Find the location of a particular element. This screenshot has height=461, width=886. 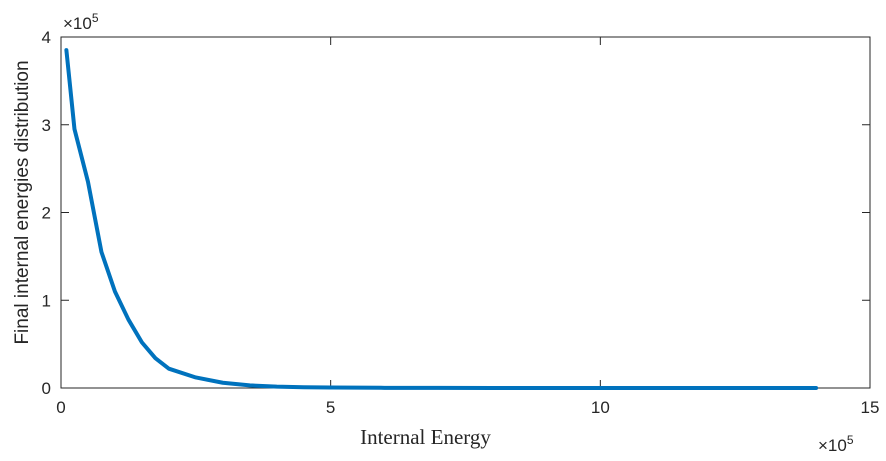

x-axis-label: Internal Energy is located at coordinates (425, 437).